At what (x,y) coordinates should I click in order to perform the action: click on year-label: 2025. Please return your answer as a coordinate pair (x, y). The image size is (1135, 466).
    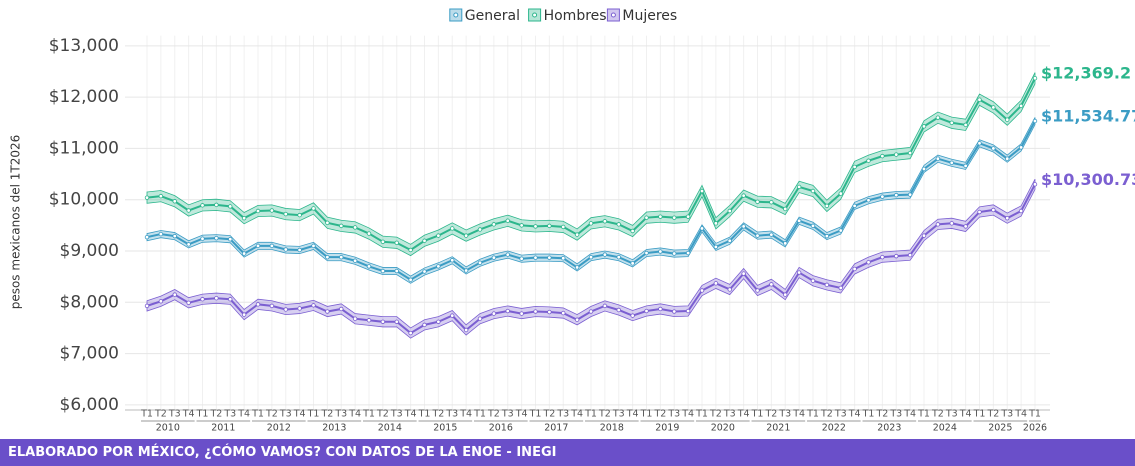
    Looking at the image, I should click on (1000, 428).